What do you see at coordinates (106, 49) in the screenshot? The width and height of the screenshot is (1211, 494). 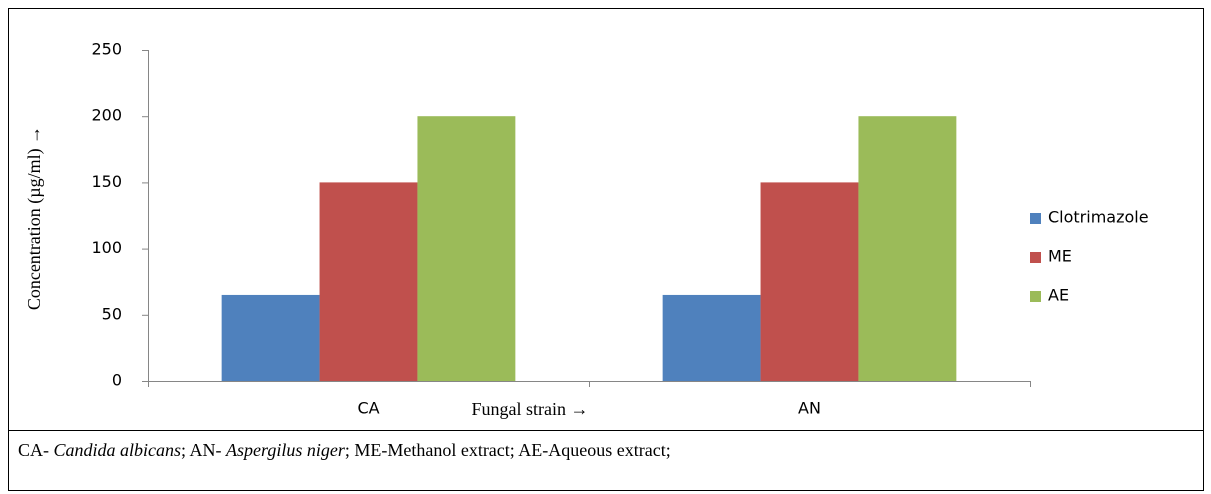 I see `y-tick-label: 250` at bounding box center [106, 49].